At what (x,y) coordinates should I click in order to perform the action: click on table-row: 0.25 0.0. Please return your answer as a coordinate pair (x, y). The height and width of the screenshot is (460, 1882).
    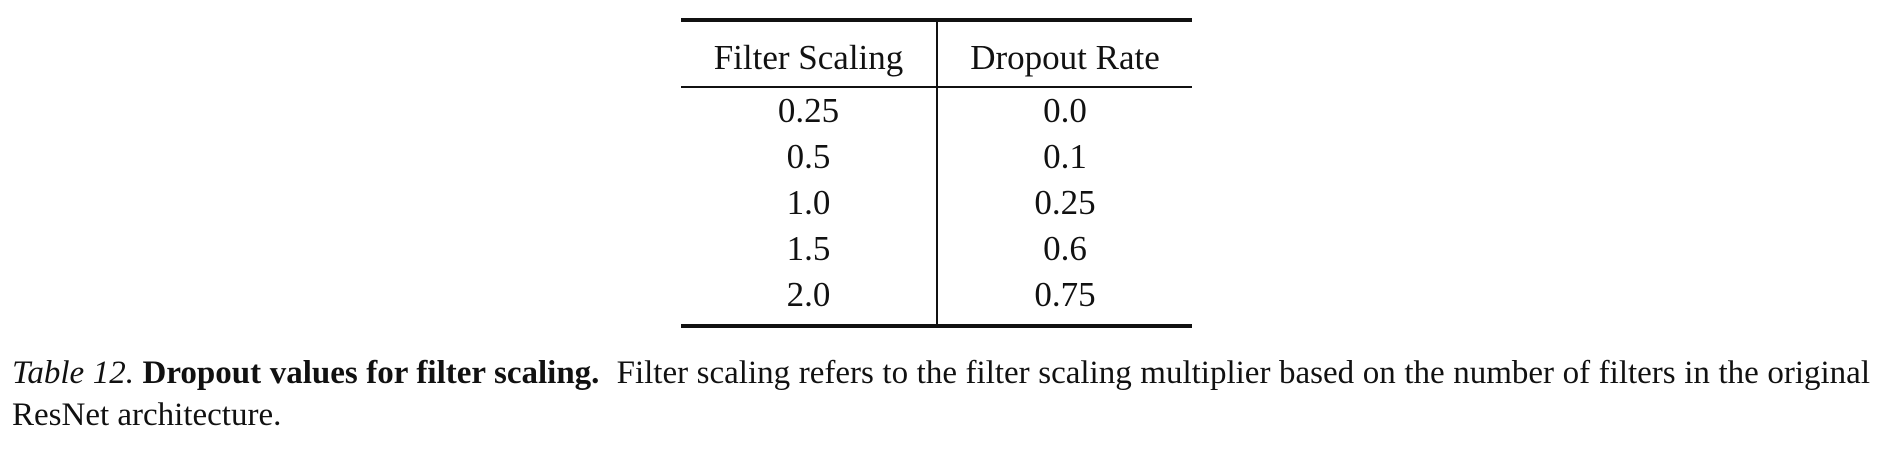
    Looking at the image, I should click on (936, 110).